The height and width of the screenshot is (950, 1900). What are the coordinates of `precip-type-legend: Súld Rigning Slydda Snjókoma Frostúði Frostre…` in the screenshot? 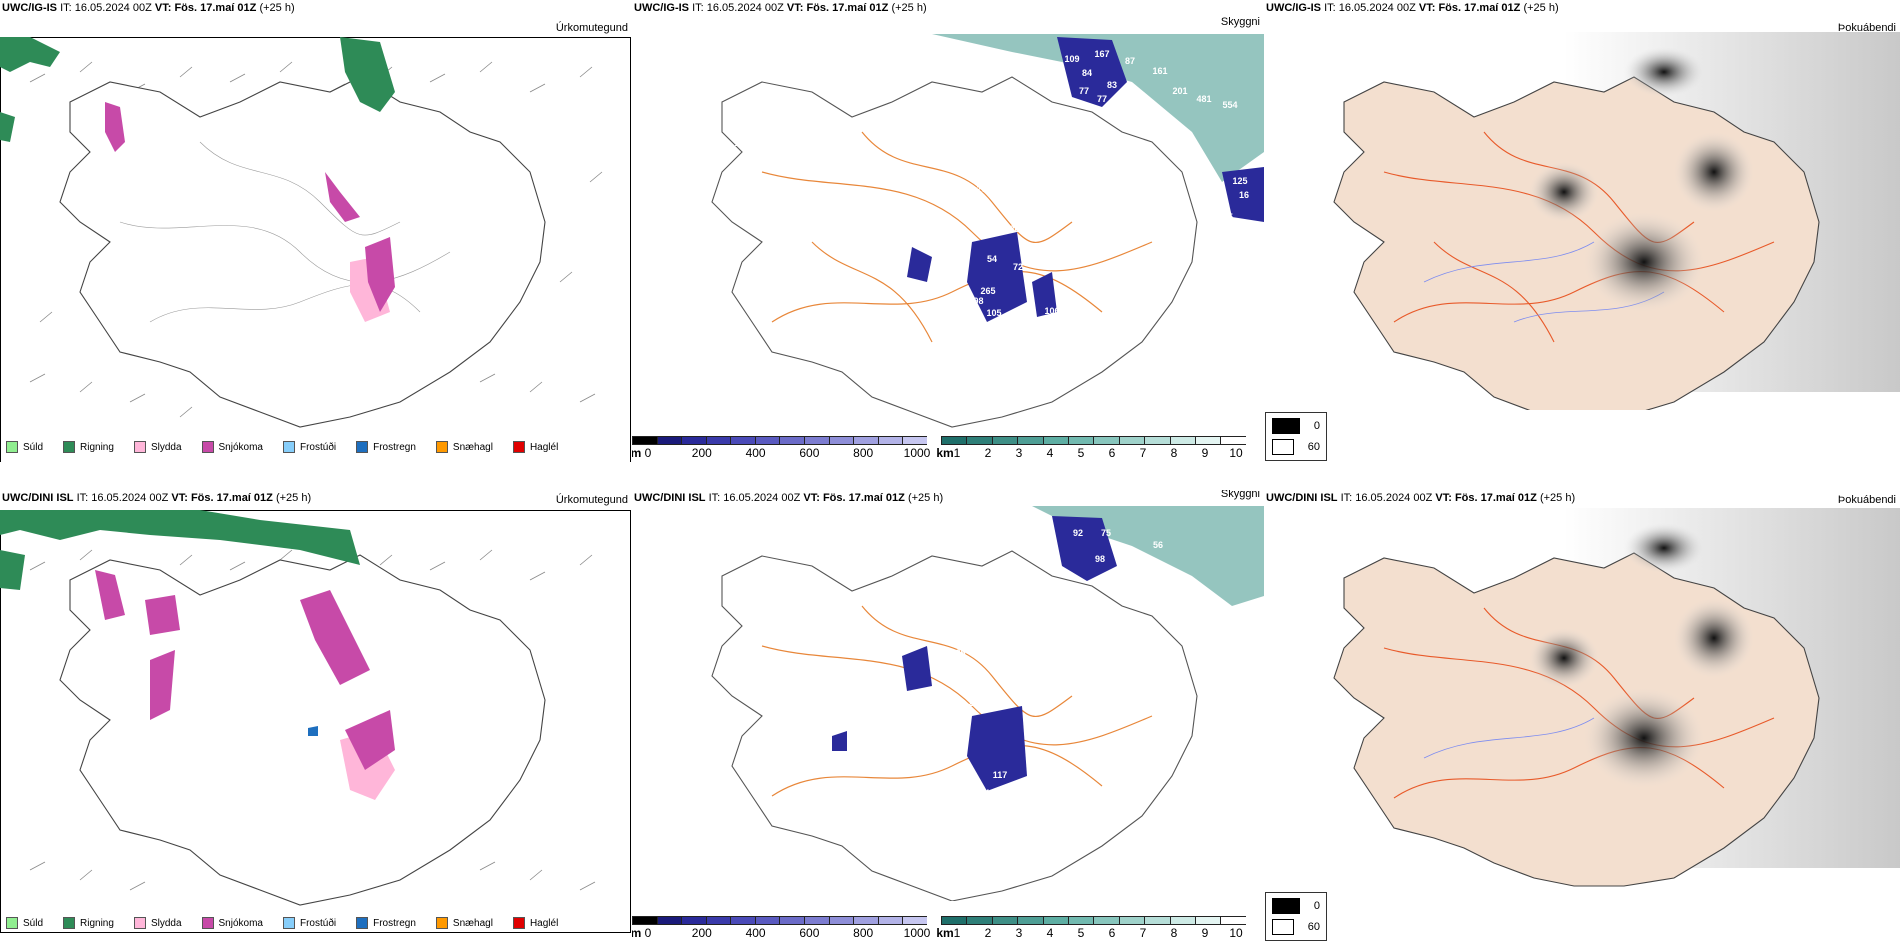 It's located at (286, 923).